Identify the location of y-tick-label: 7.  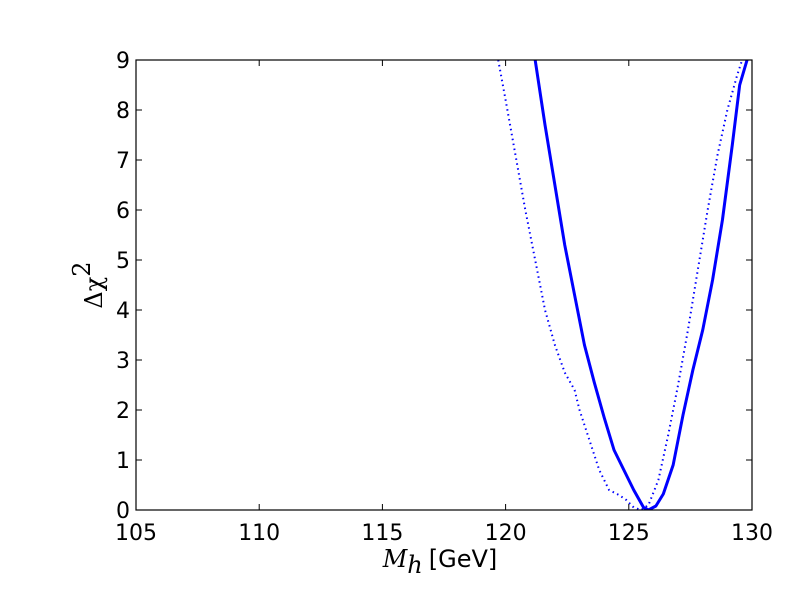
(123, 161).